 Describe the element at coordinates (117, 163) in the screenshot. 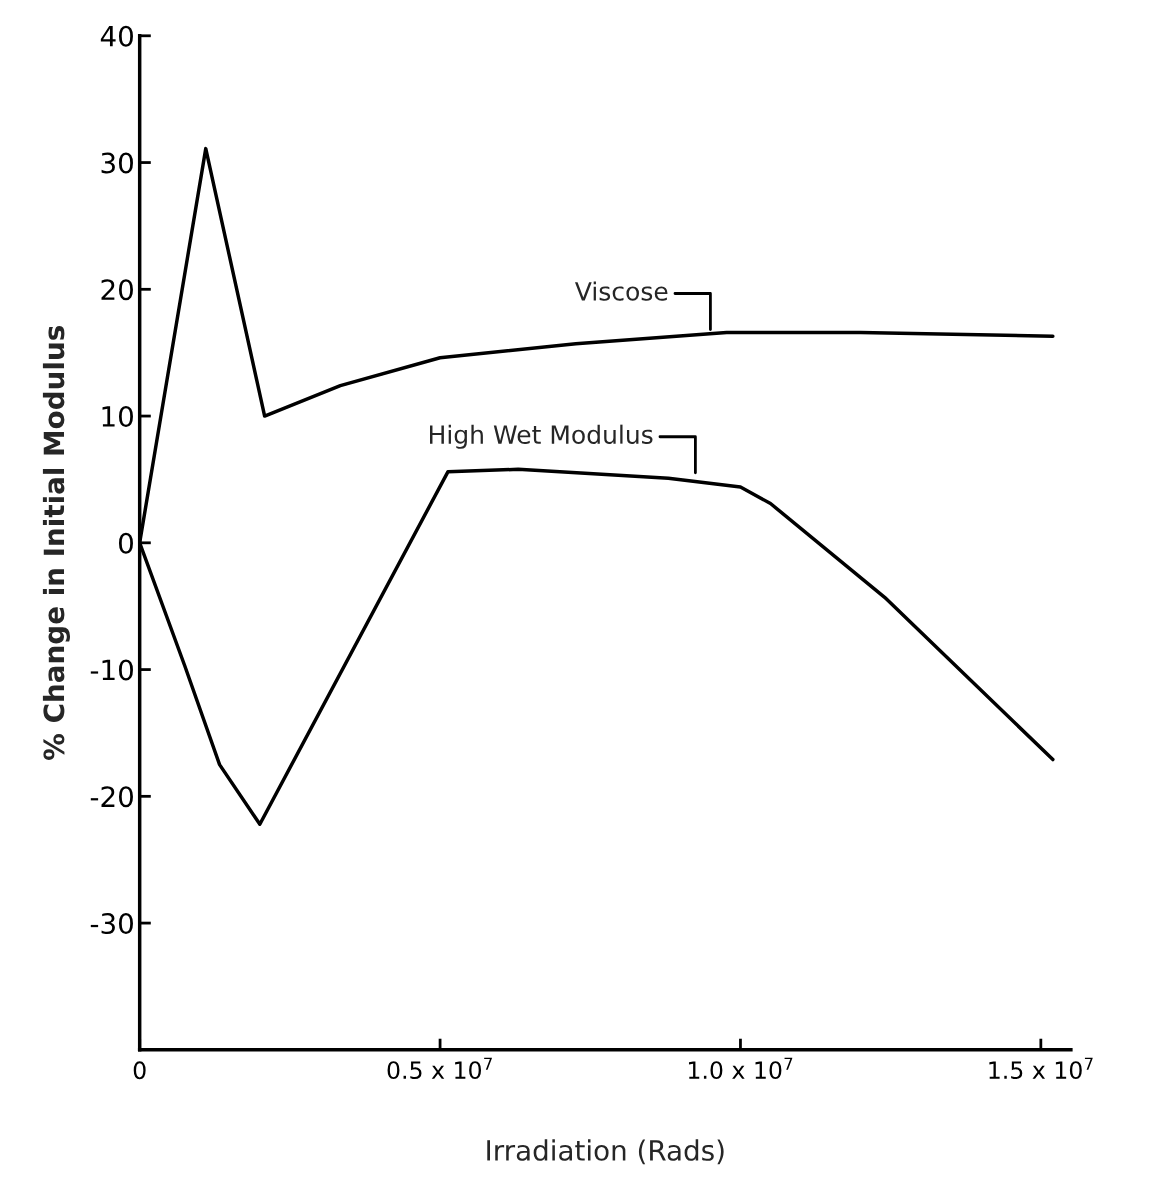

I see `y-tick-label: 30` at that location.